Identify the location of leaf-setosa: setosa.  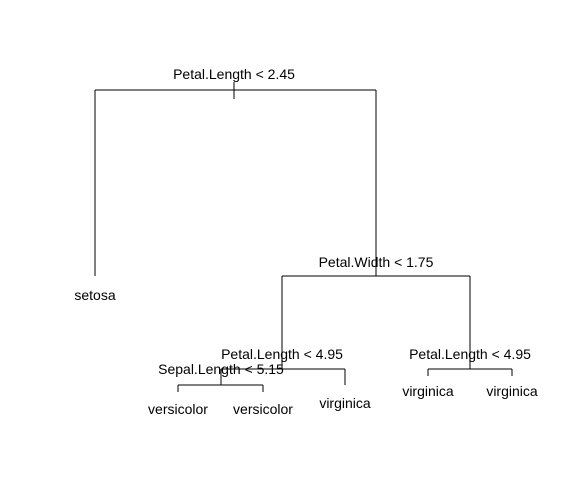
(94, 295).